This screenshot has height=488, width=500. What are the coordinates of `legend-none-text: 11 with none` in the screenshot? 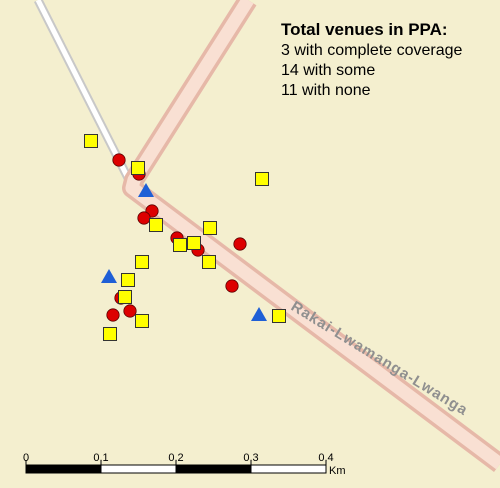 It's located at (326, 90).